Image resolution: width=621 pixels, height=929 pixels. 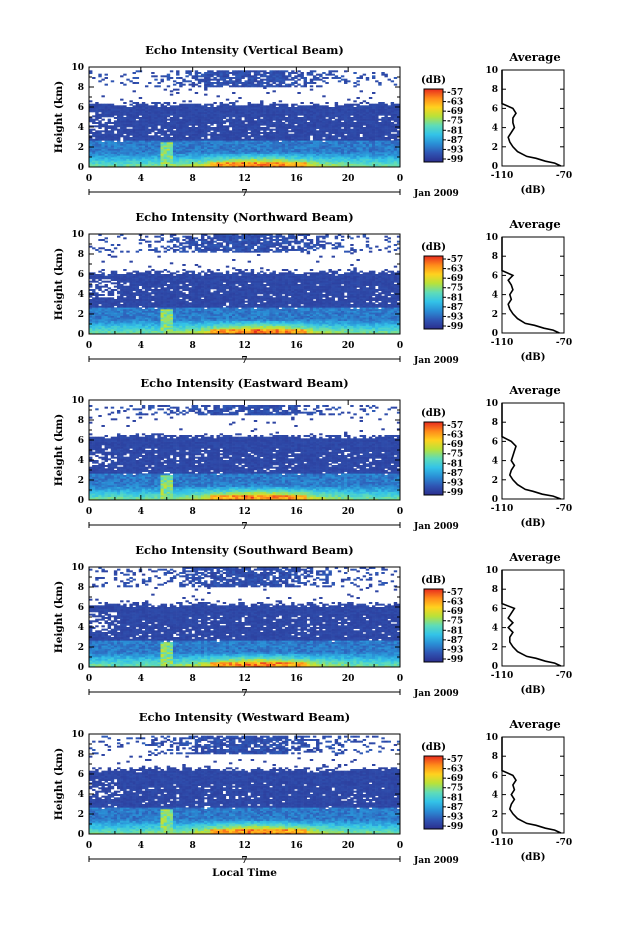 What do you see at coordinates (433, 80) in the screenshot?
I see `colorbar-label: (dB)` at bounding box center [433, 80].